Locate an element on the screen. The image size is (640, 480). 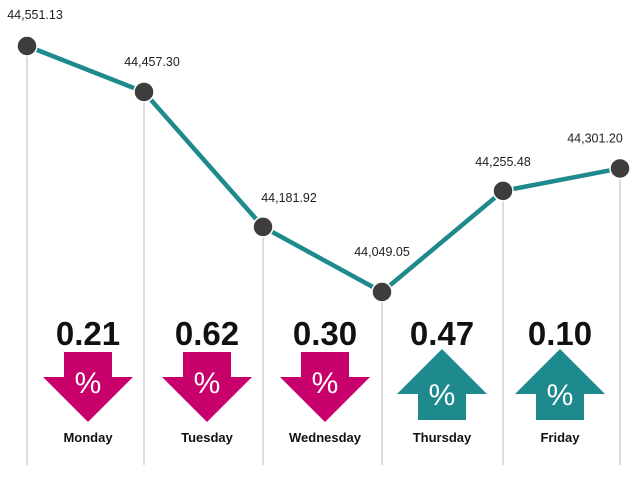
day-panel-friday: 0.10% Friday is located at coordinates (560, 380).